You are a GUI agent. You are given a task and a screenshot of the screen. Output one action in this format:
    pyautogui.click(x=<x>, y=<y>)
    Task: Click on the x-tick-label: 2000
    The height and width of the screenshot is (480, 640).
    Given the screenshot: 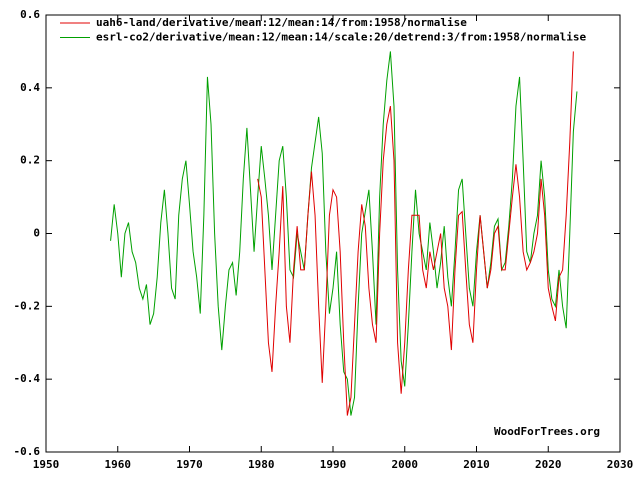 What is the action you would take?
    pyautogui.click(x=405, y=464)
    